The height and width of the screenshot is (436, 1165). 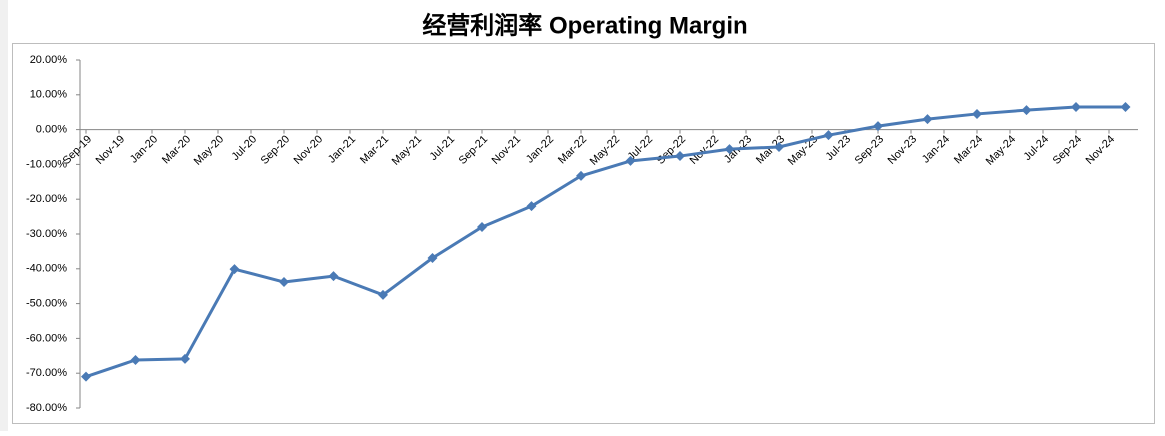 I want to click on y-tick-label: 0.00%, so click(x=51, y=130).